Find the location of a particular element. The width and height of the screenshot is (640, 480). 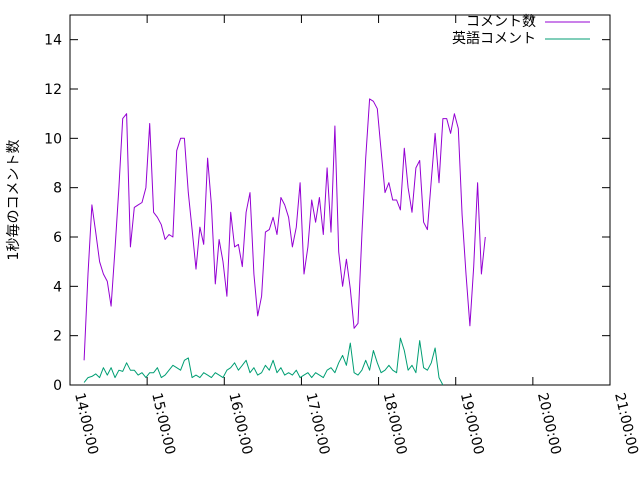

legend-label-1: コメント数 is located at coordinates (501, 22).